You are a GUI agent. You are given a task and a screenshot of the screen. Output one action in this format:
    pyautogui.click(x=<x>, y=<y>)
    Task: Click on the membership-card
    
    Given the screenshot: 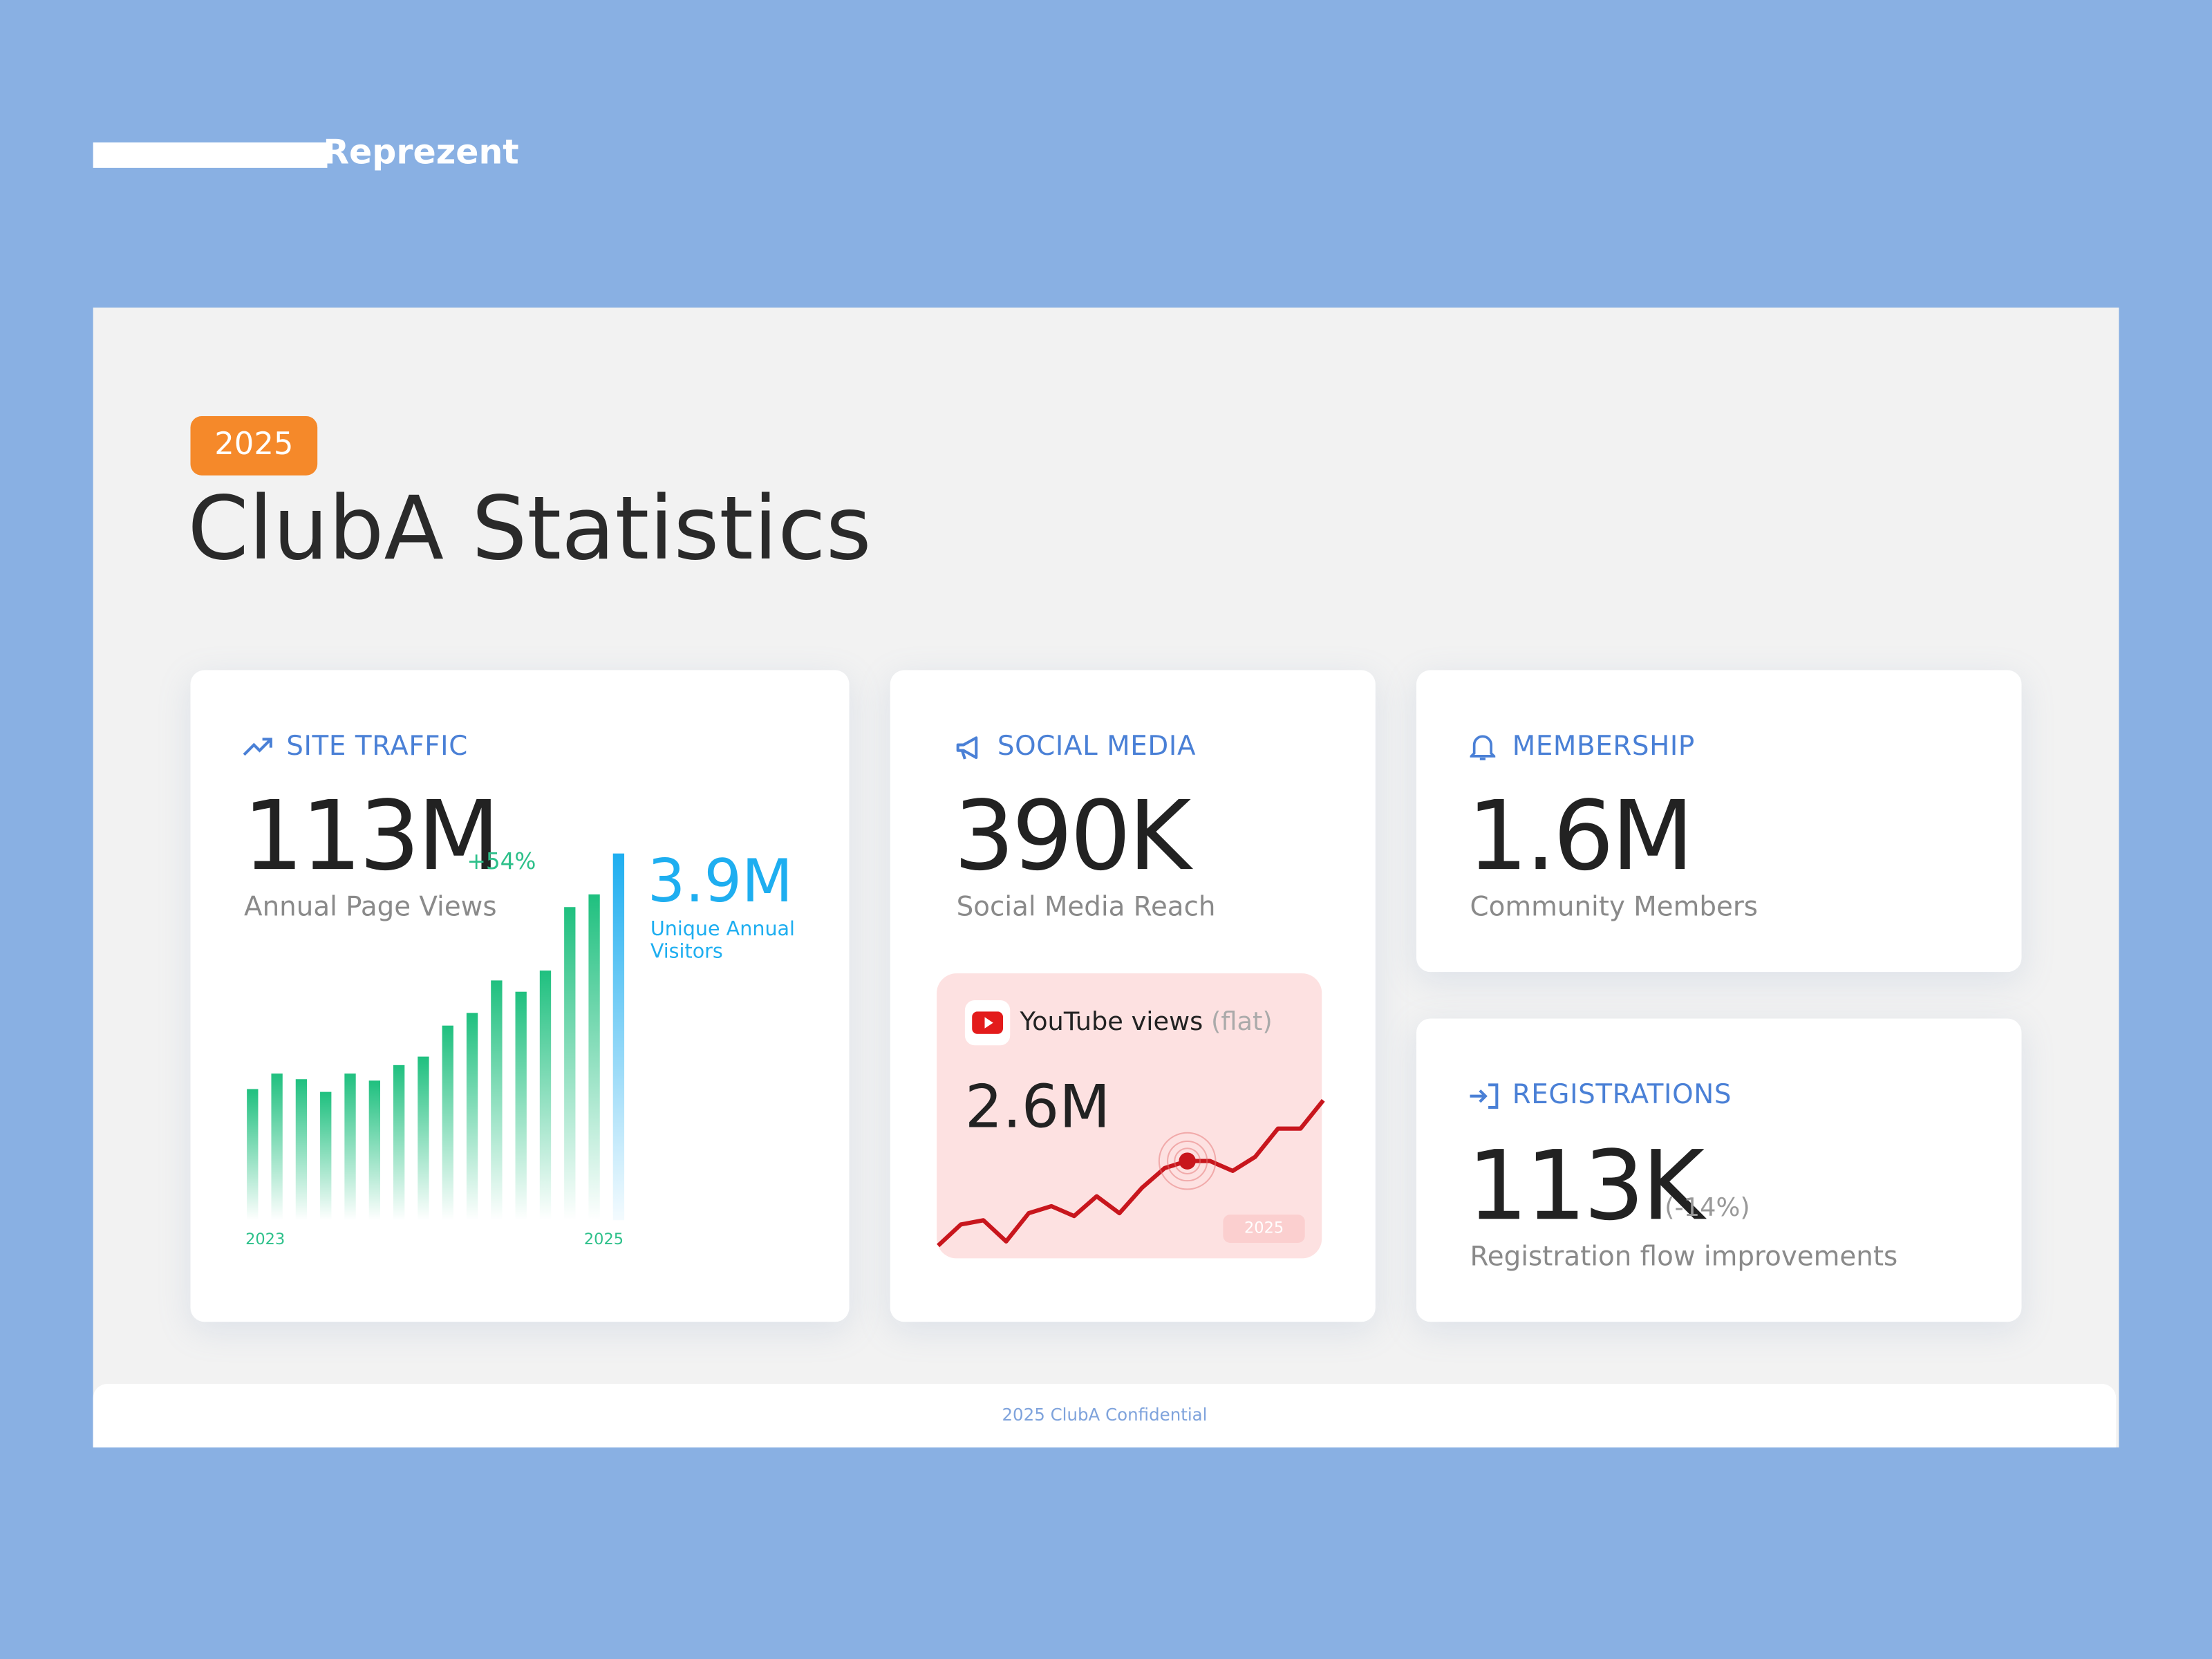 What is the action you would take?
    pyautogui.click(x=1719, y=821)
    